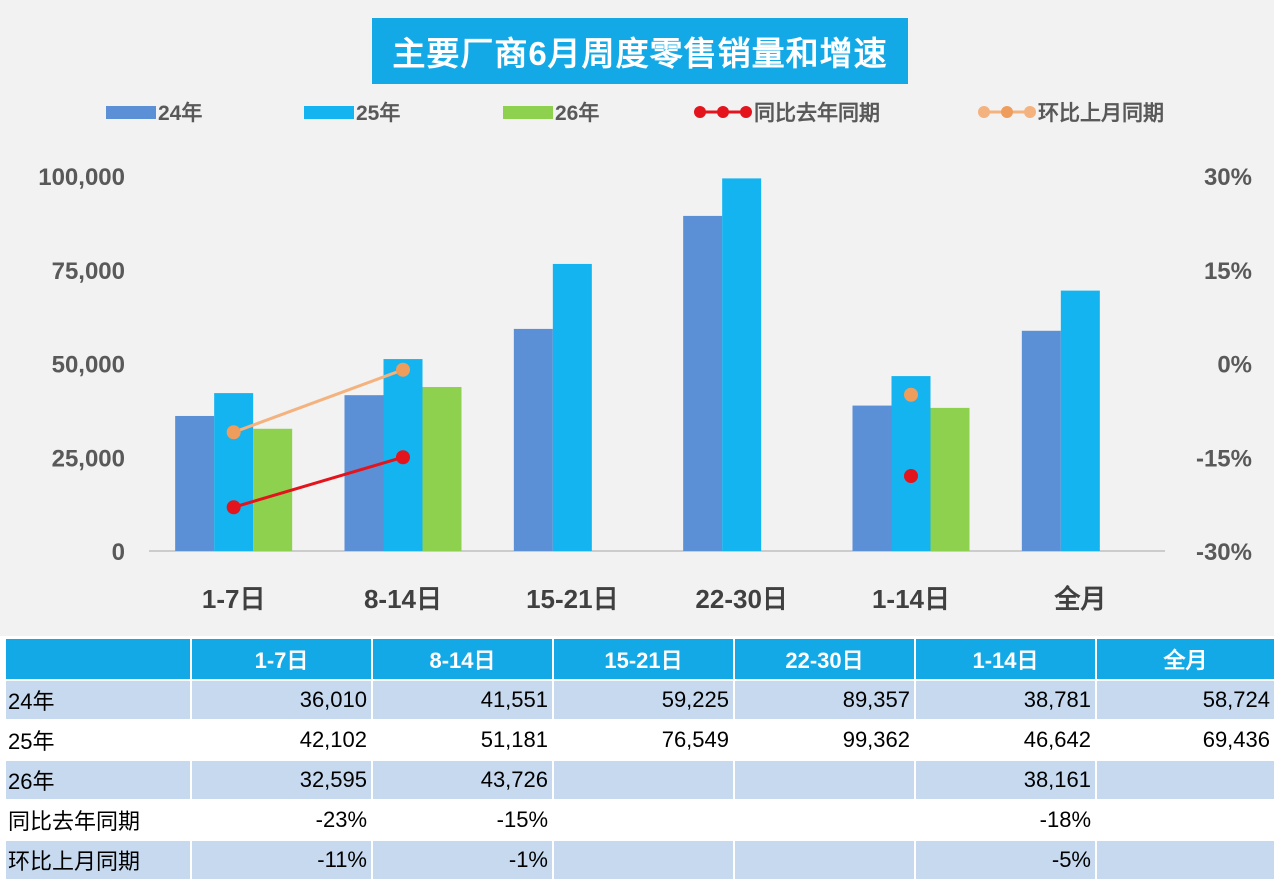  What do you see at coordinates (824, 700) in the screenshot?
I see `table-cell: 89,357` at bounding box center [824, 700].